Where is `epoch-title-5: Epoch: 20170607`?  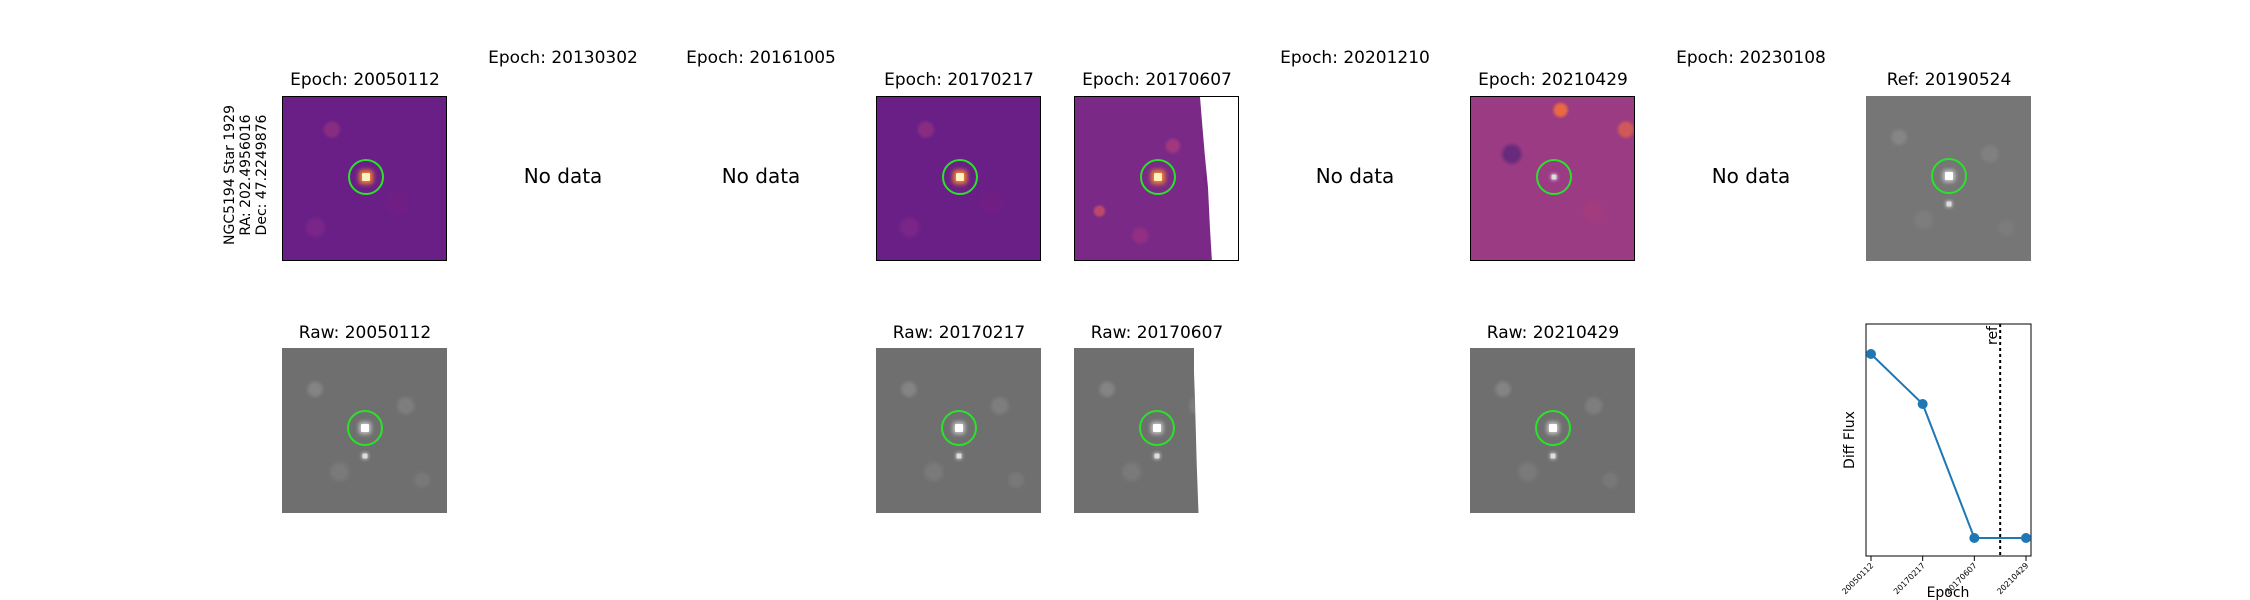
epoch-title-5: Epoch: 20170607 is located at coordinates (1157, 80).